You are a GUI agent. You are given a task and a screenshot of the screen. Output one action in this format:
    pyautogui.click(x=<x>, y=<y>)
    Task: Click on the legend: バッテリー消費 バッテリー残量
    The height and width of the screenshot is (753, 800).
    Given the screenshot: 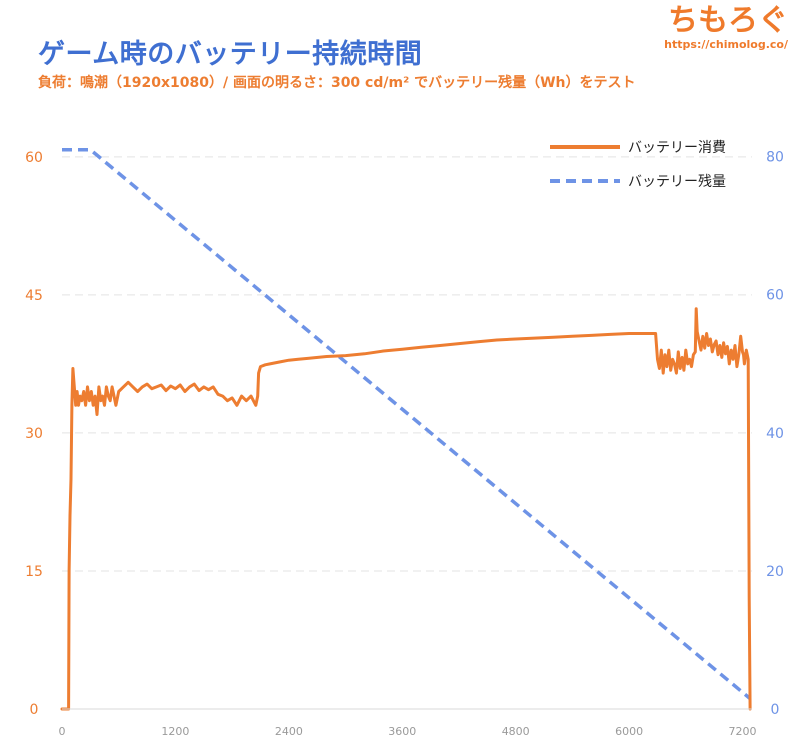 What is the action you would take?
    pyautogui.click(x=638, y=165)
    